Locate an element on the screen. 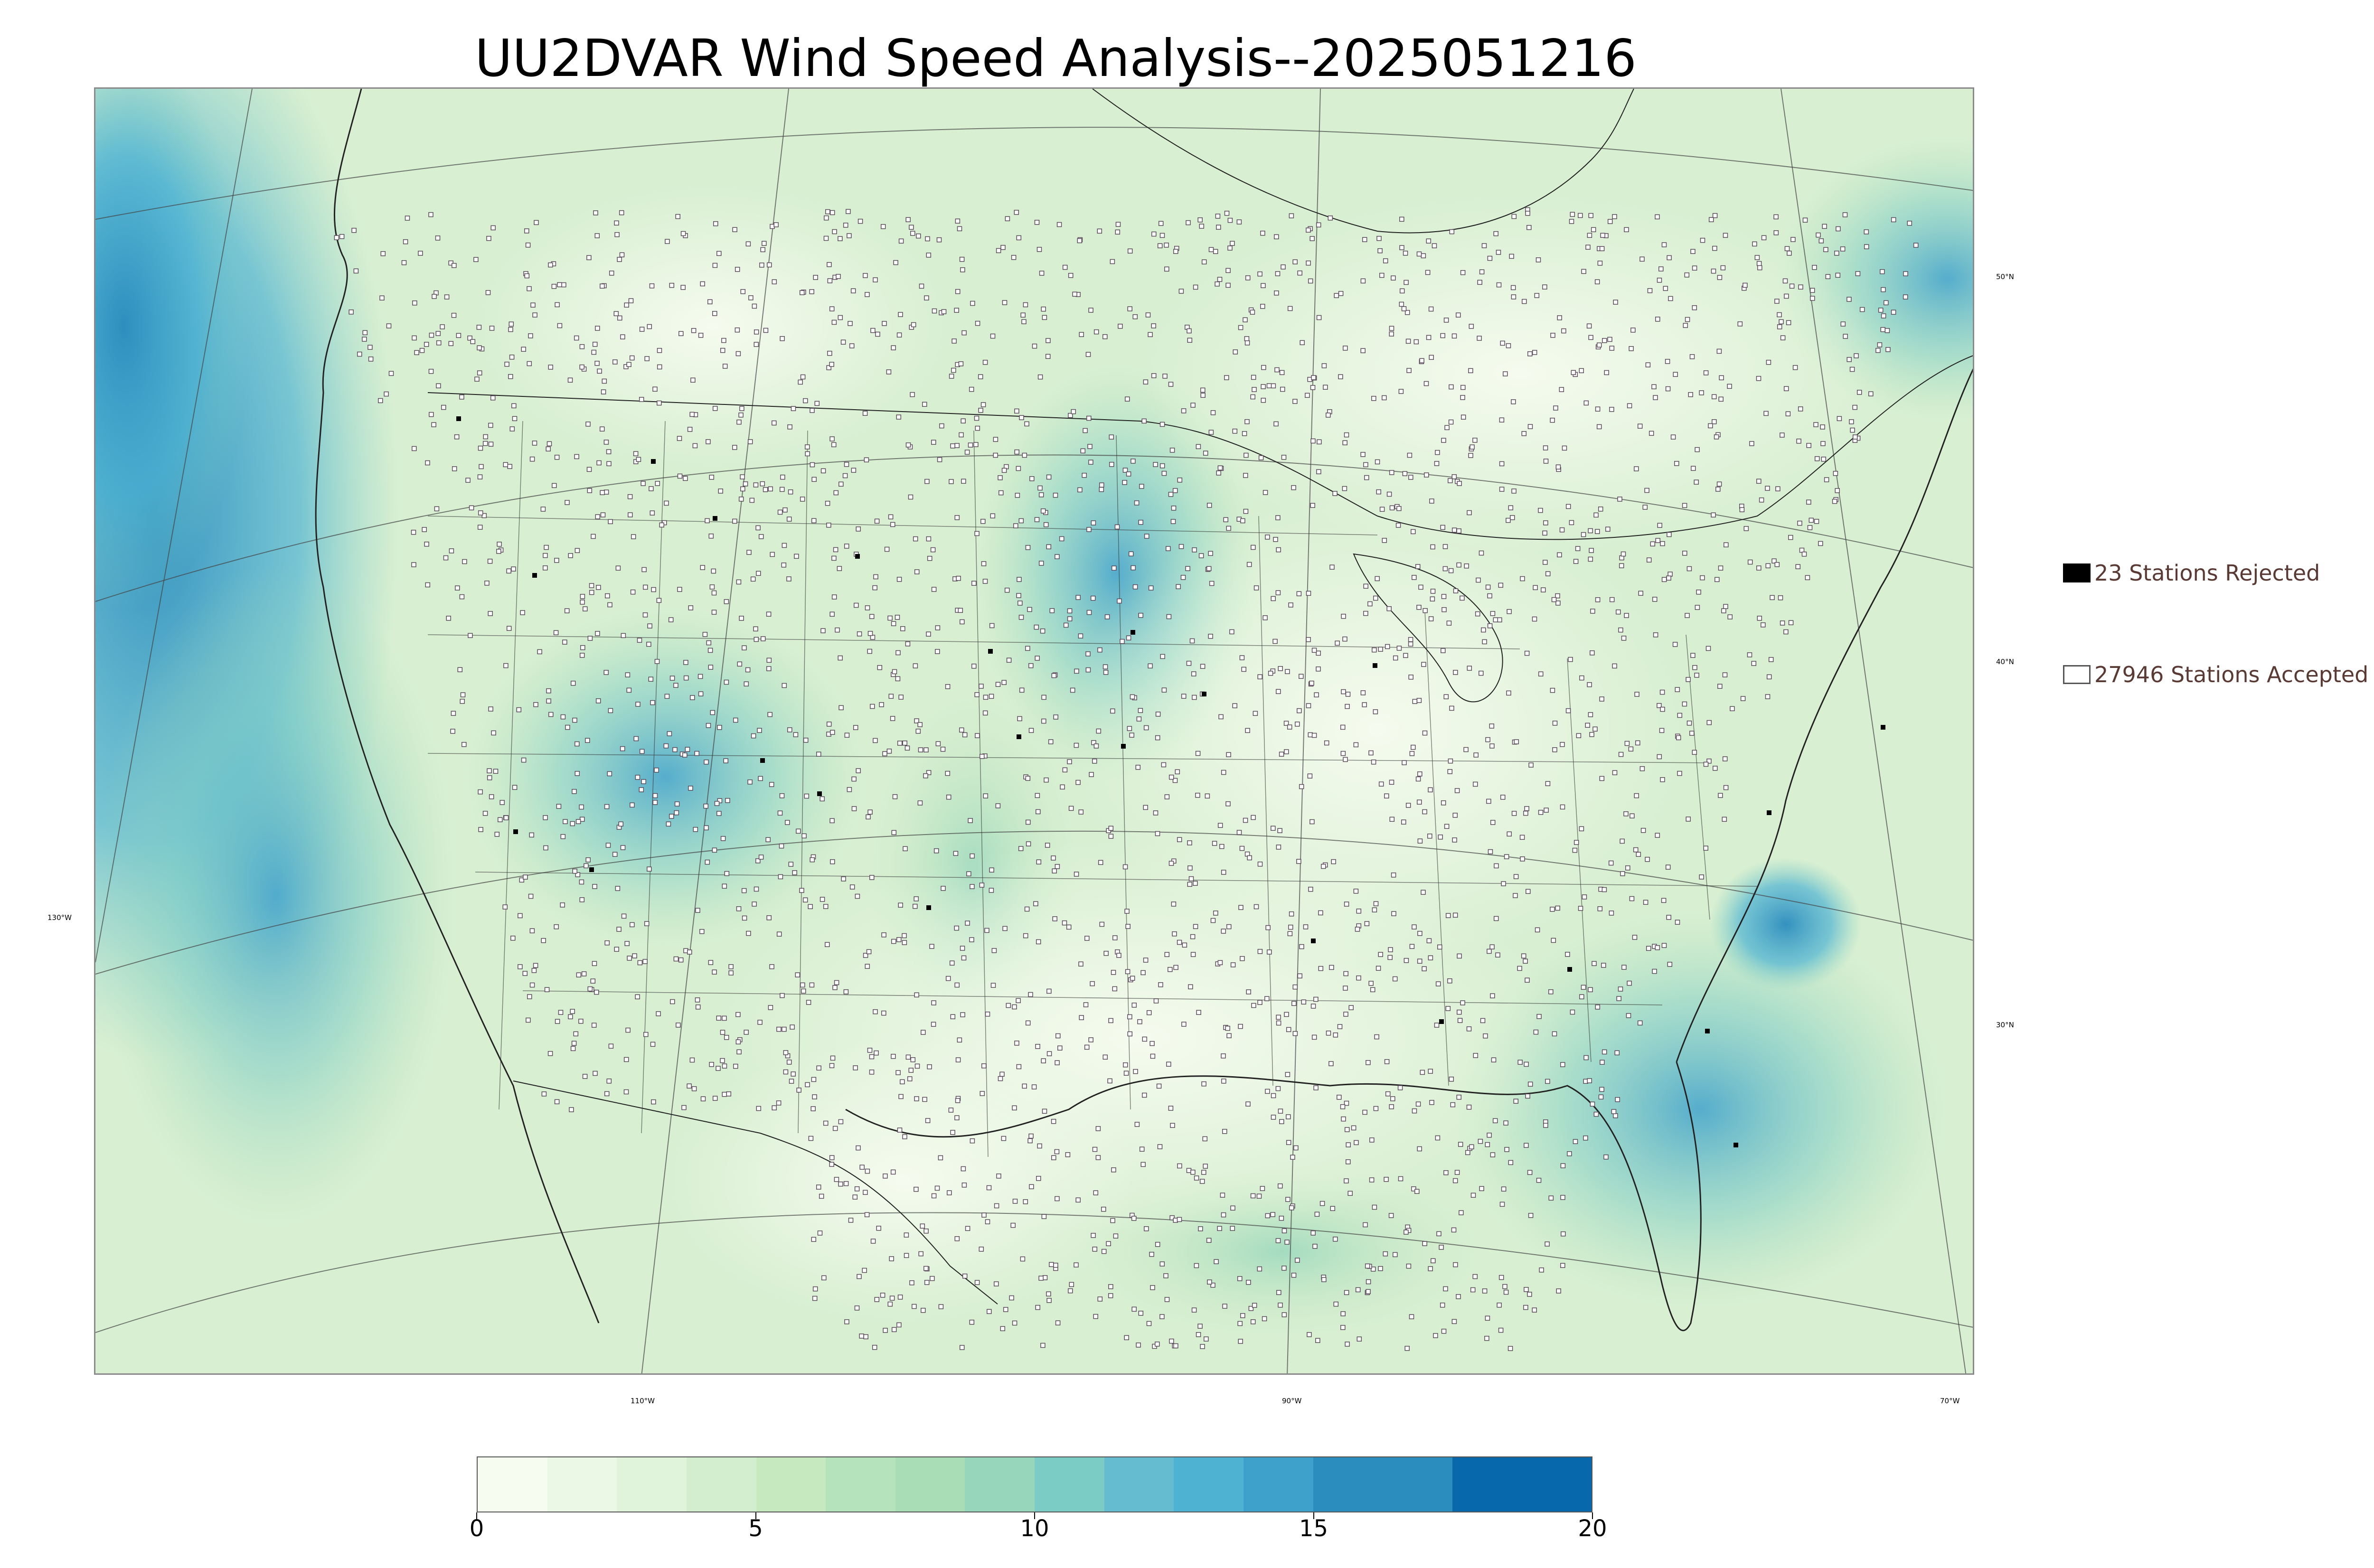 The height and width of the screenshot is (1568, 2374). rejected-station-marker is located at coordinates (1569, 969).